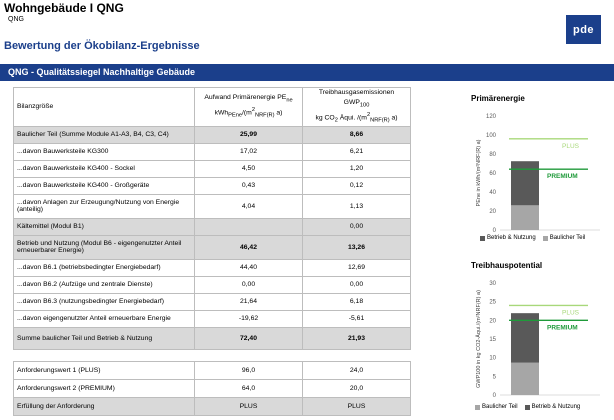 The image size is (614, 420). What do you see at coordinates (212, 226) in the screenshot?
I see `table-row: Kältemittel (Modul B1) 0,00` at bounding box center [212, 226].